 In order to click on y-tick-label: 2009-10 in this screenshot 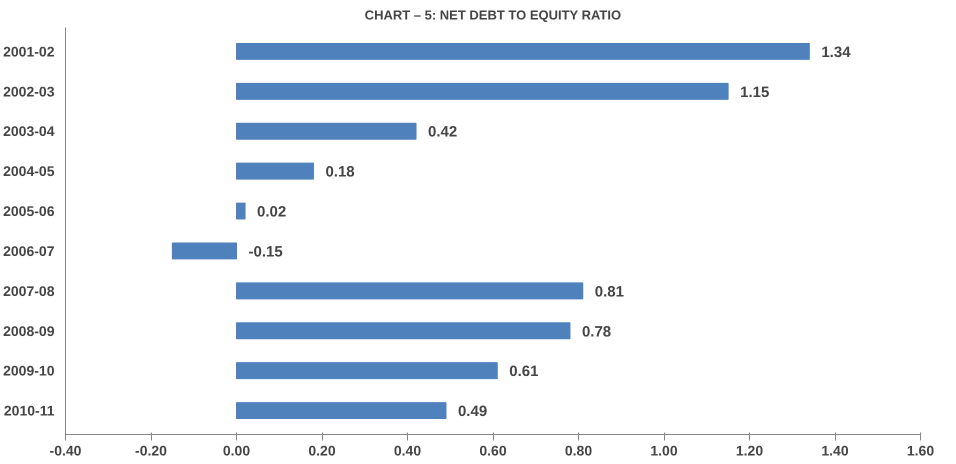, I will do `click(29, 370)`.